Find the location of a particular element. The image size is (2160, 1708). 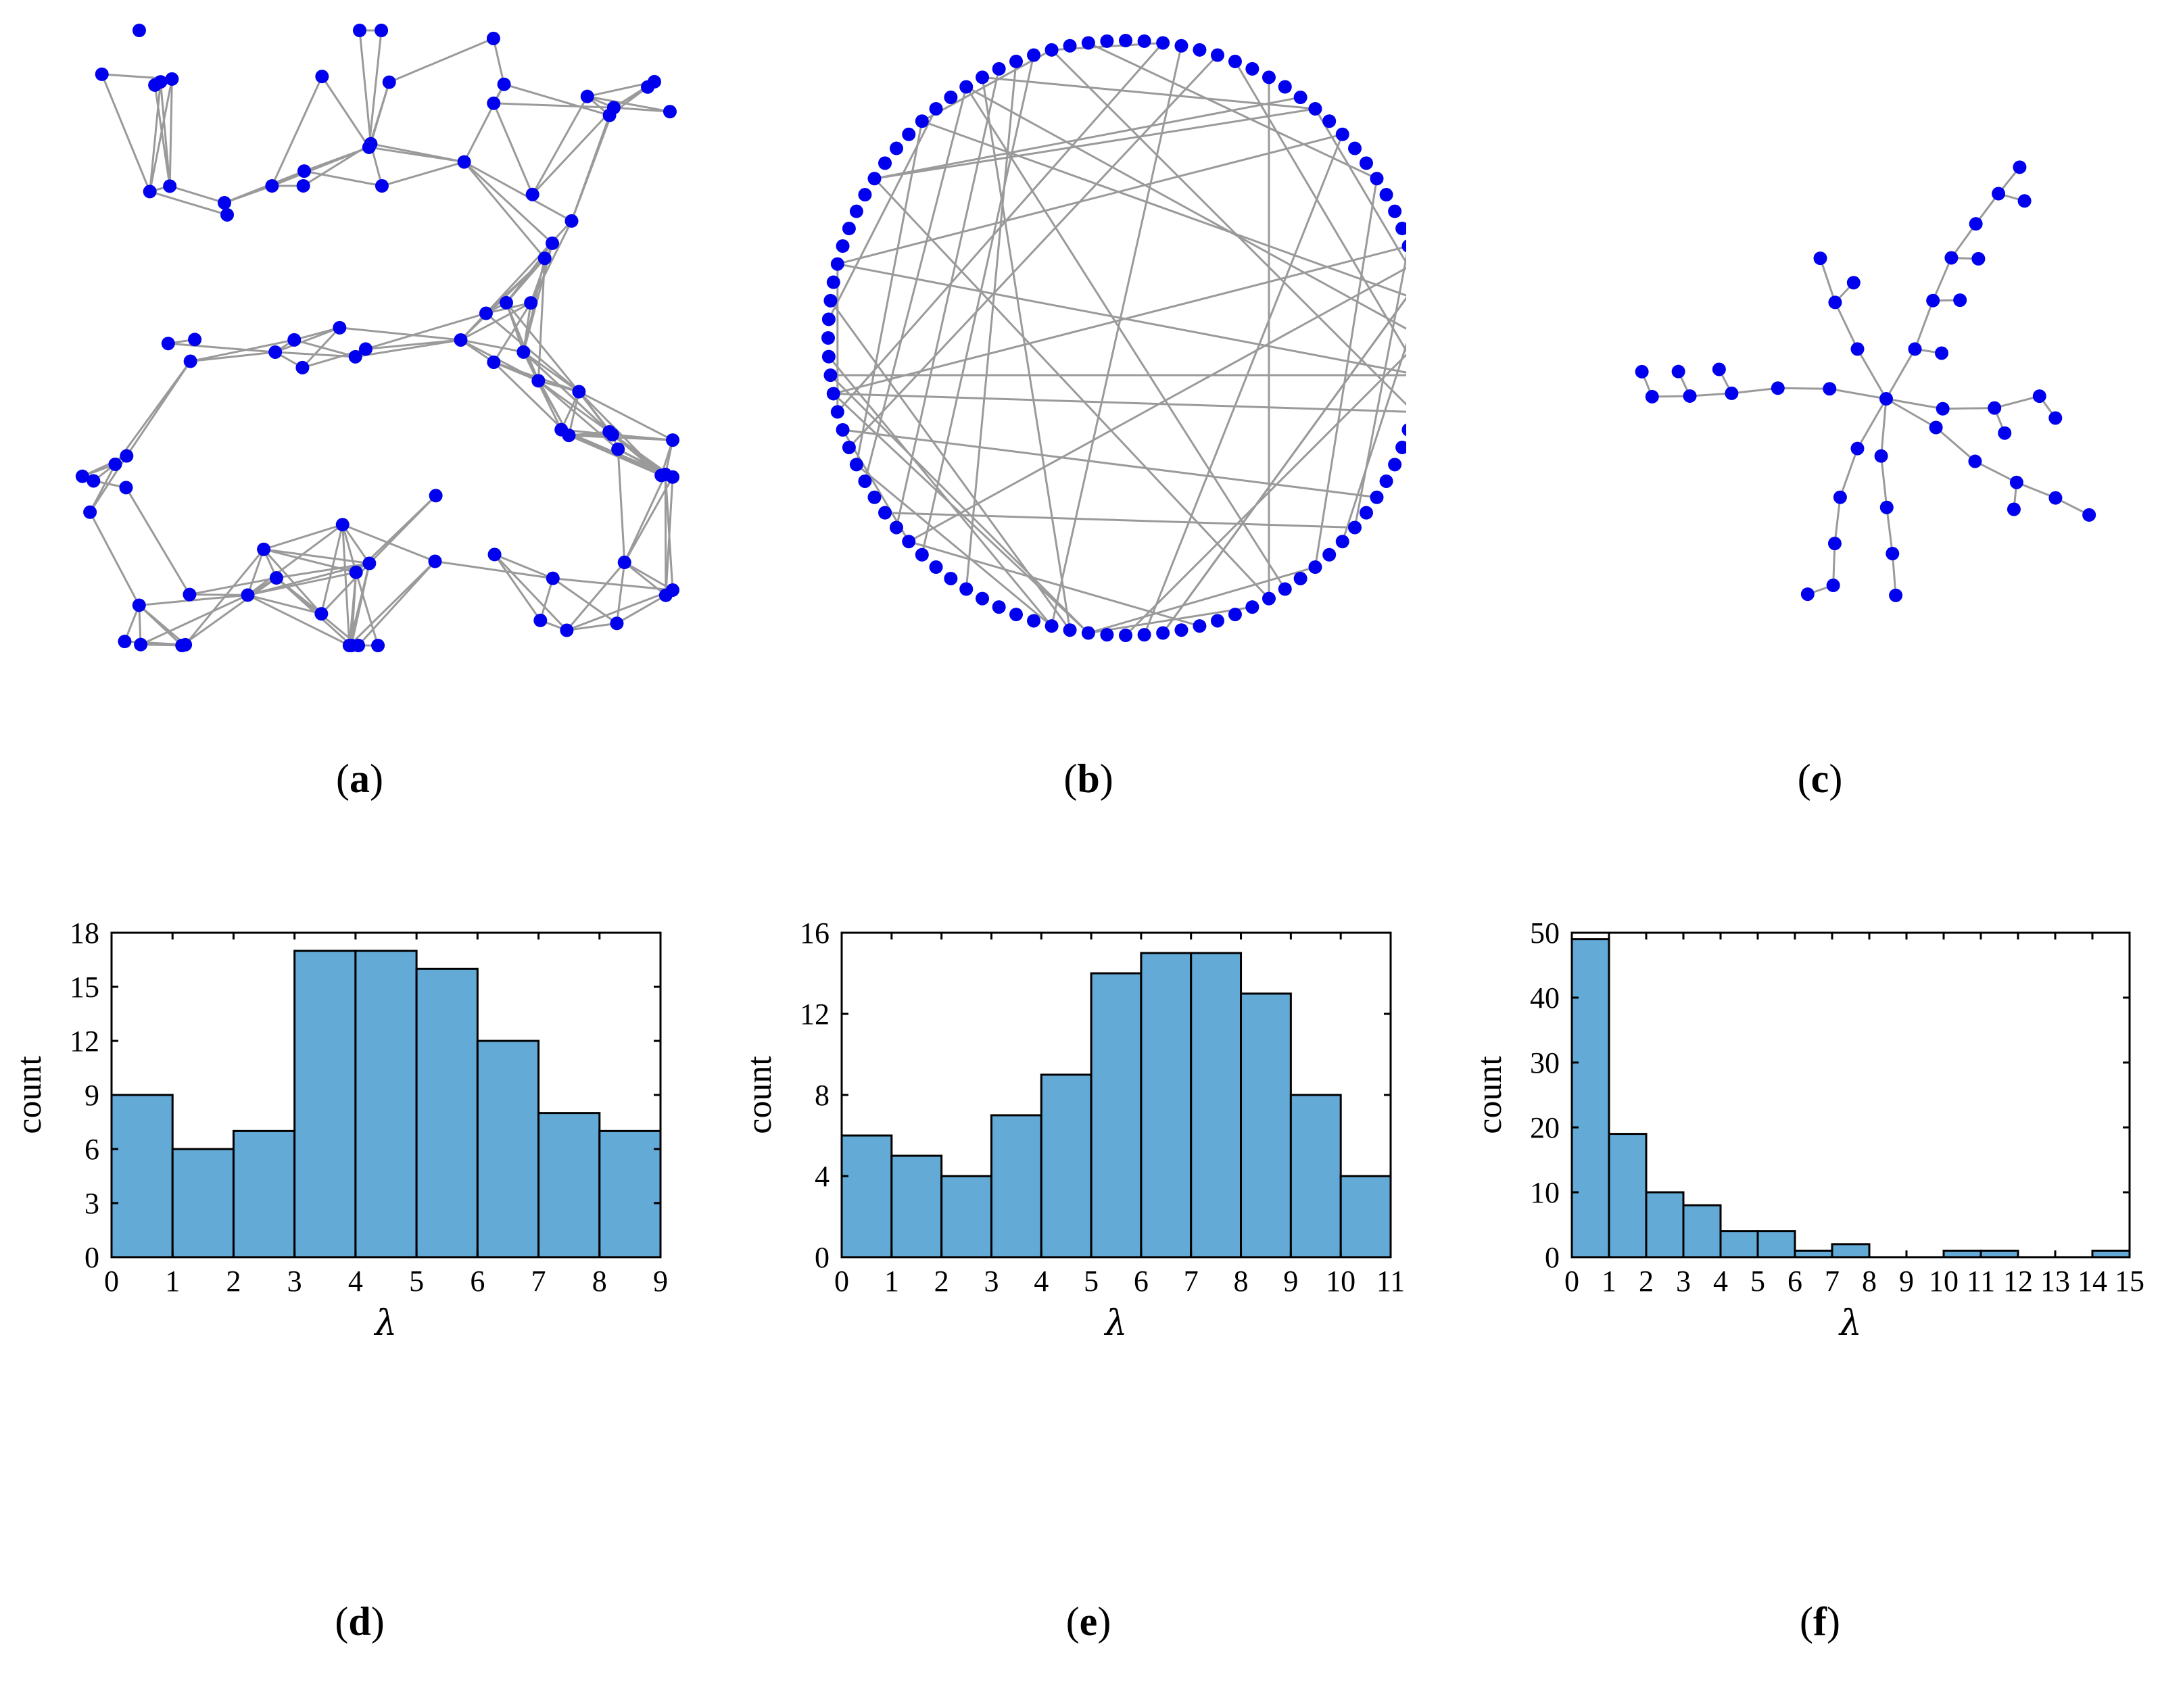

y-tick-label: 12 is located at coordinates (84, 1041).